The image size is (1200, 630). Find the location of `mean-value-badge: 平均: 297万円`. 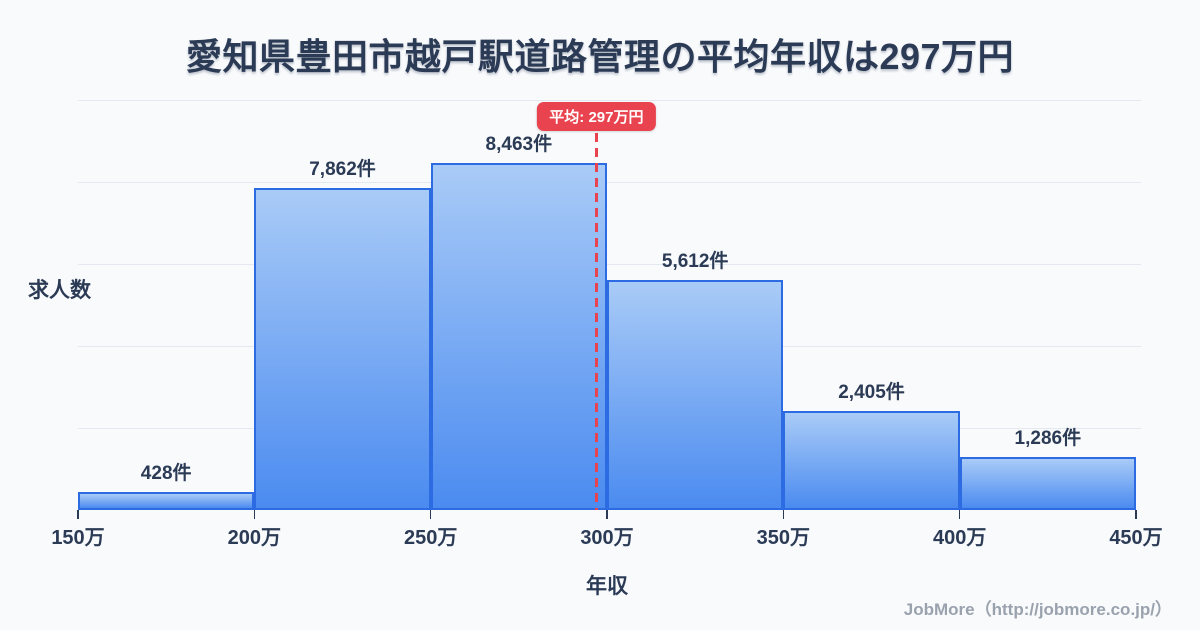

mean-value-badge: 平均: 297万円 is located at coordinates (596, 116).